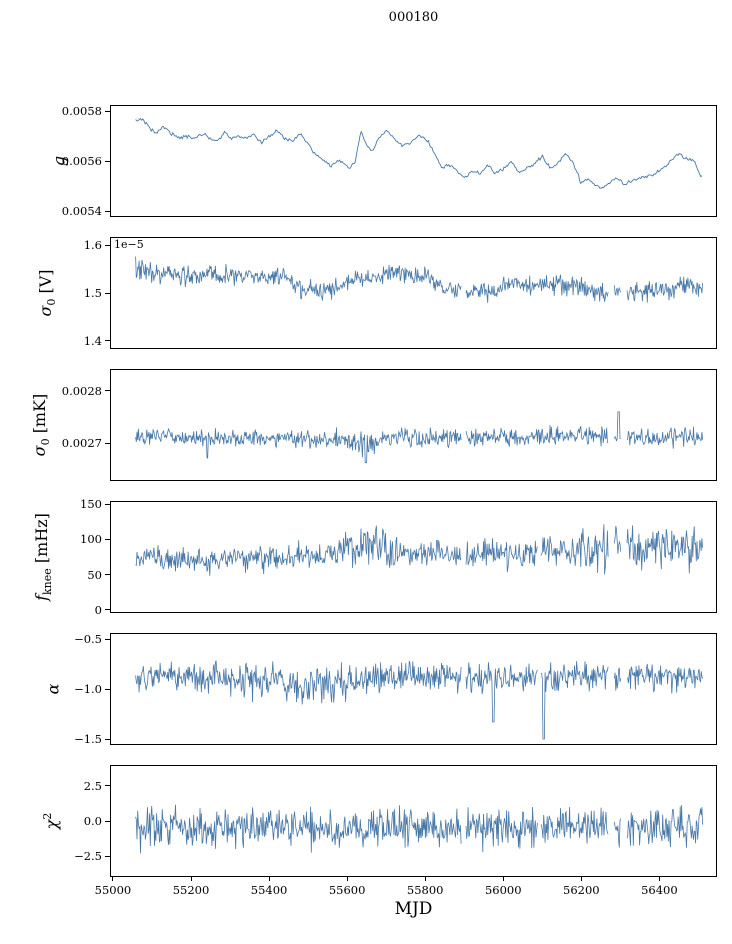 The image size is (732, 944). Describe the element at coordinates (92, 340) in the screenshot. I see `y-tick-label: 1.4` at that location.